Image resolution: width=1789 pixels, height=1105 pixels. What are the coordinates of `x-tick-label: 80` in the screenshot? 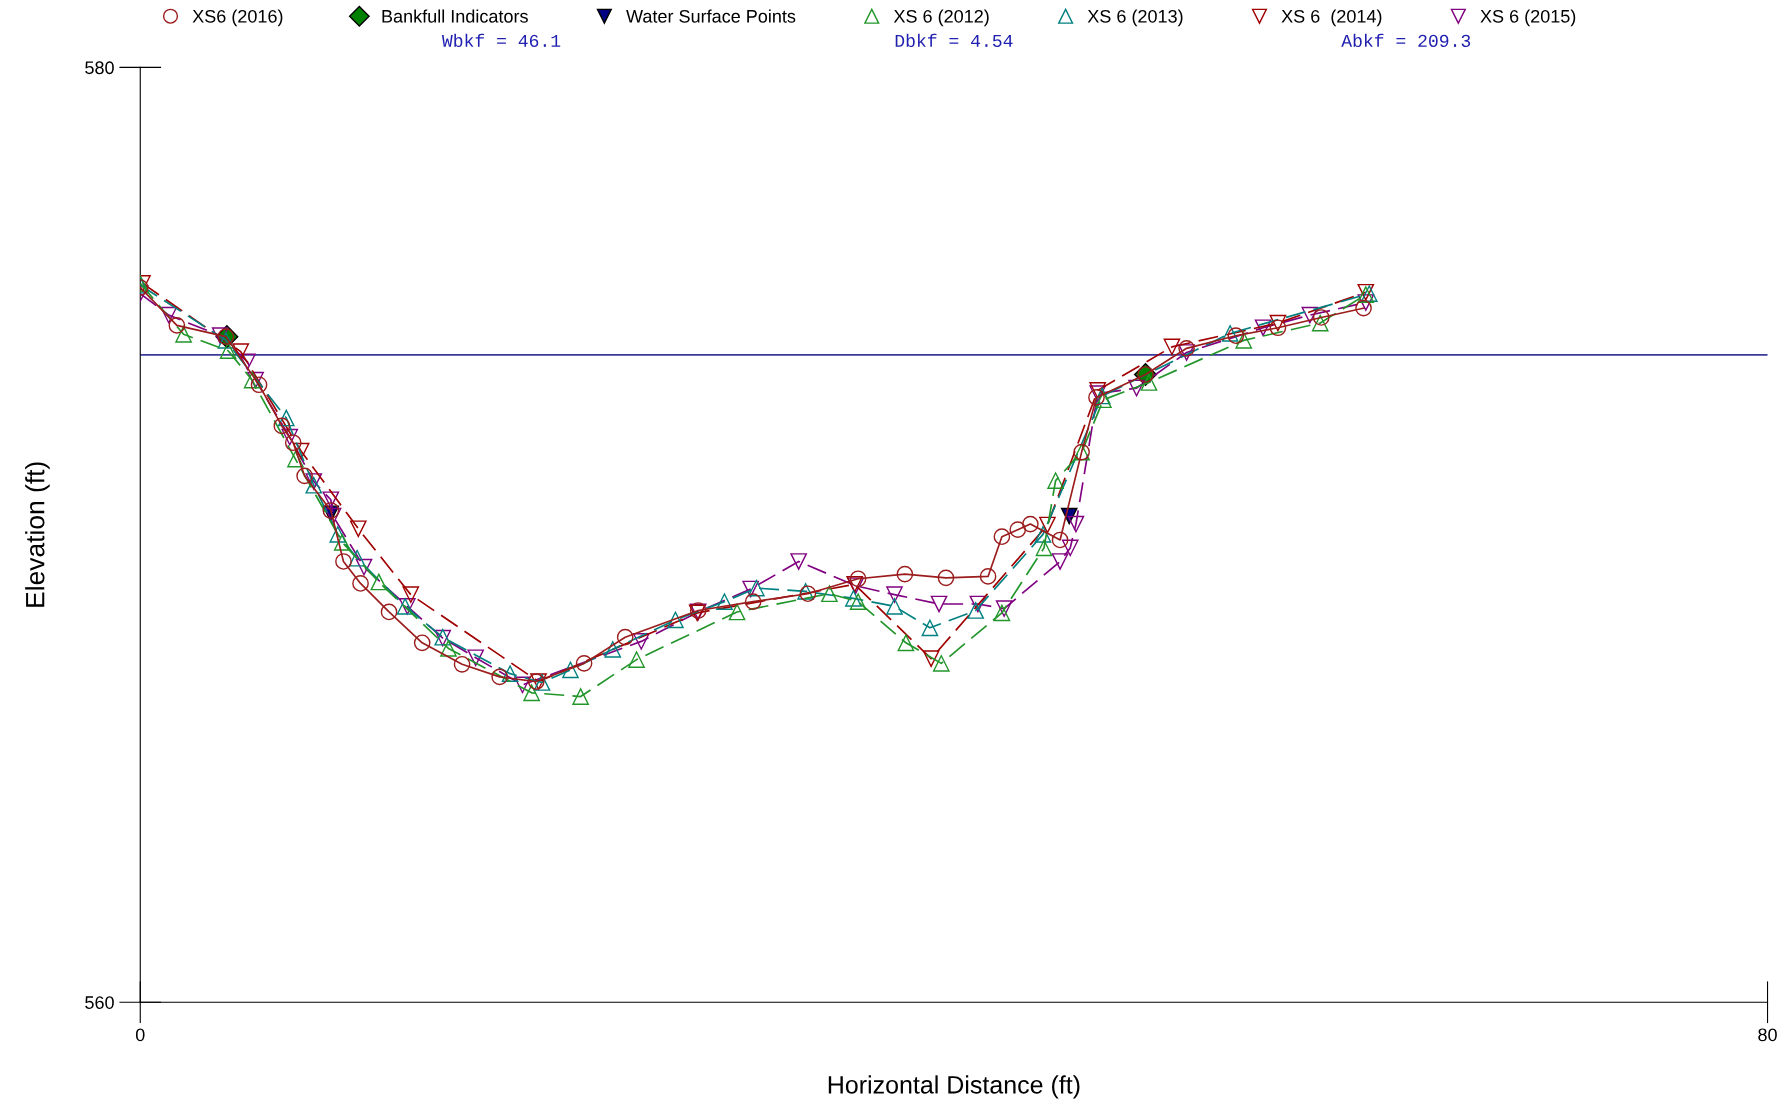 It's located at (1767, 1035).